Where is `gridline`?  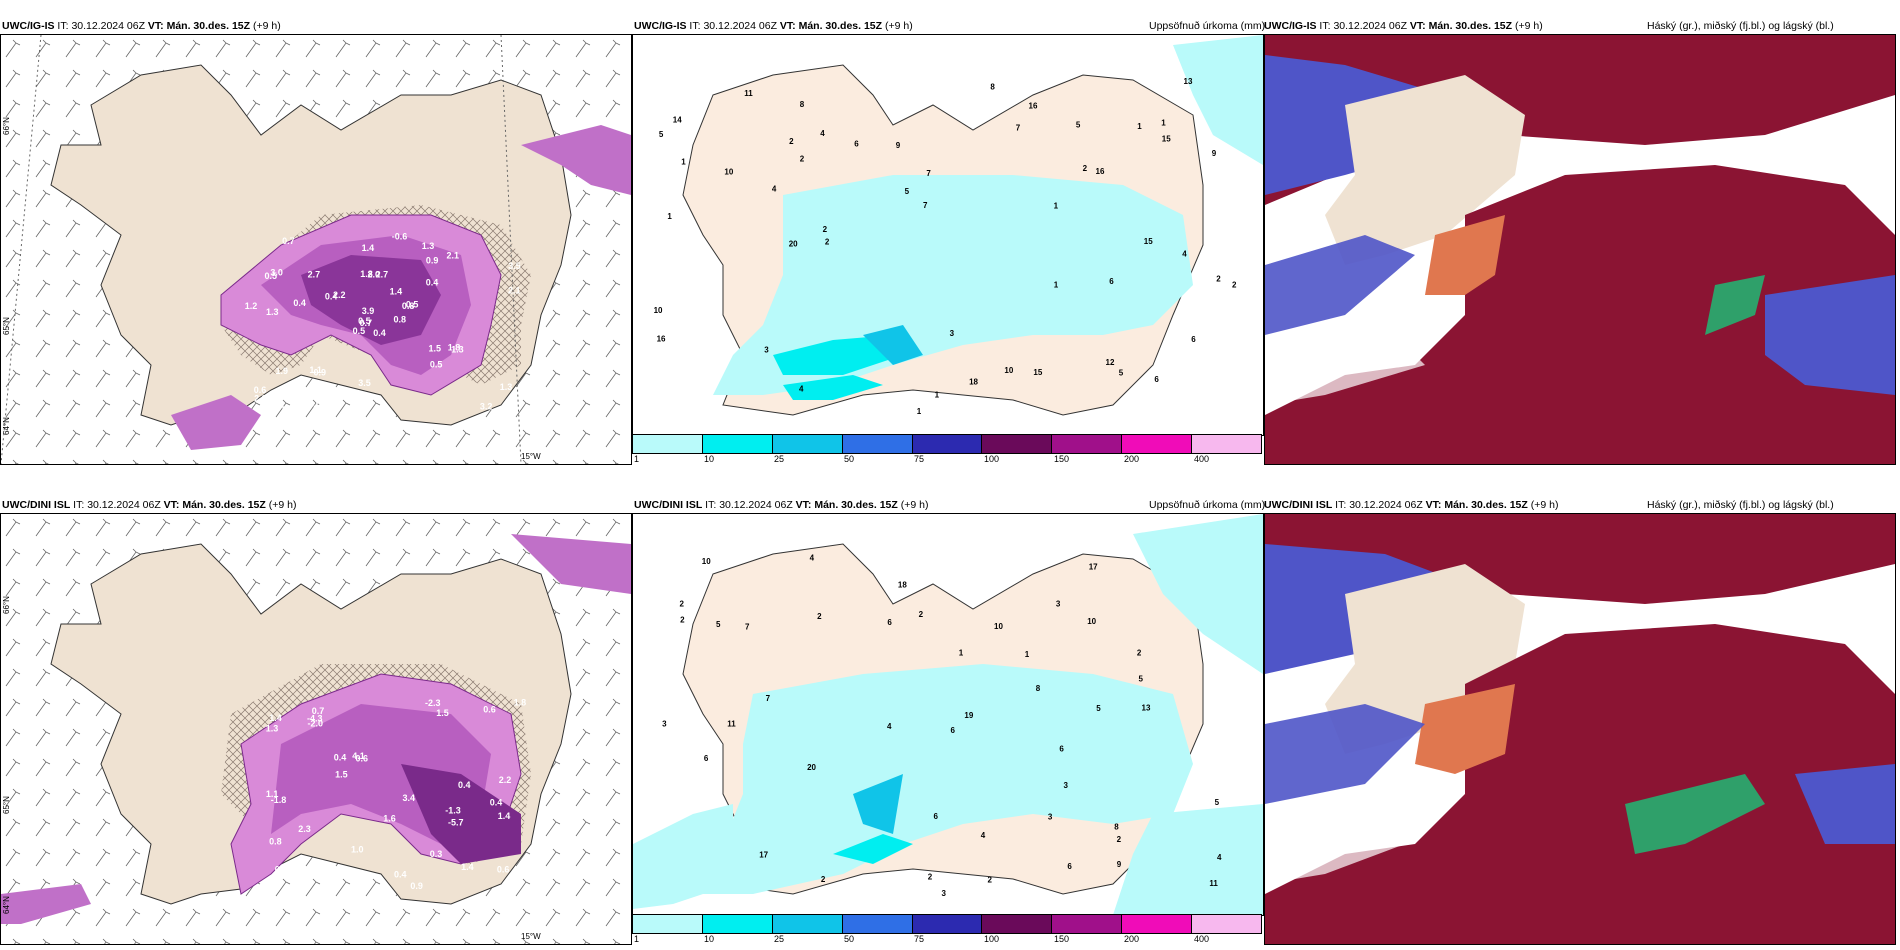
gridline is located at coordinates (511, 249).